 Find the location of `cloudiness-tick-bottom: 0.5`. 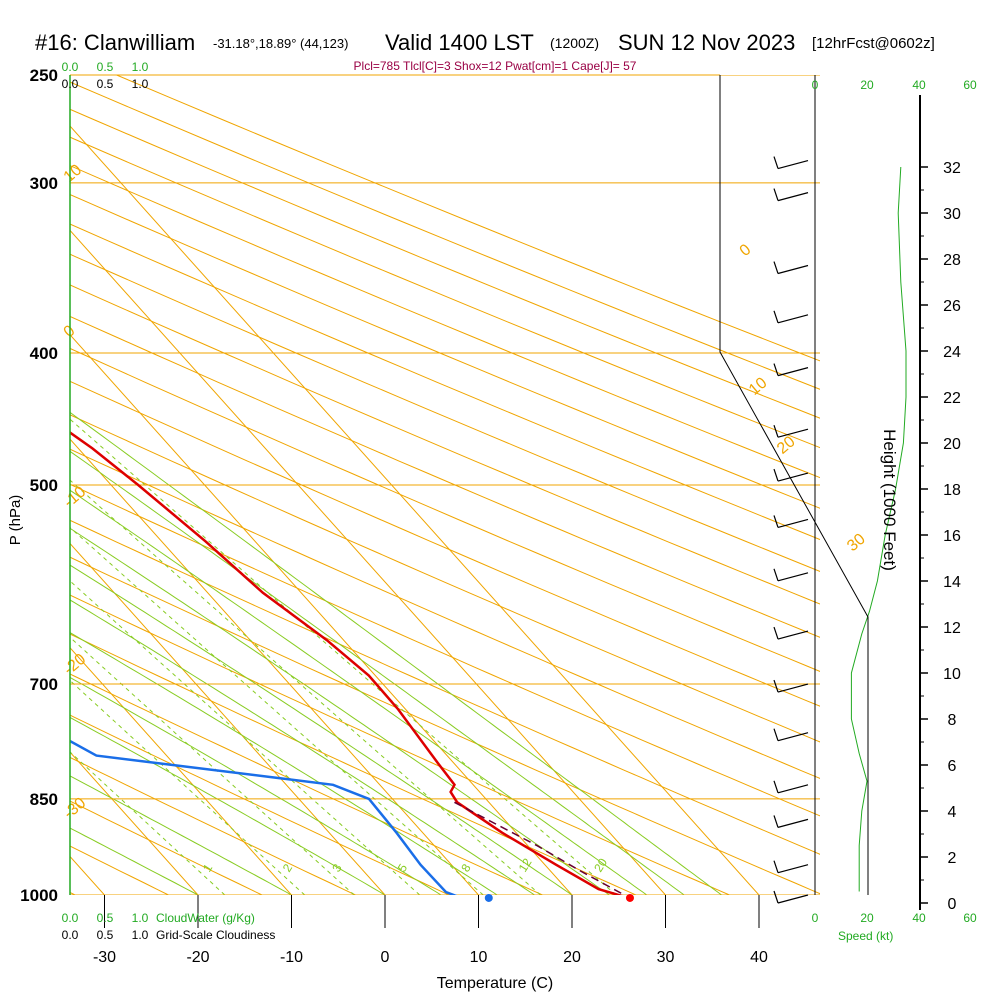

cloudiness-tick-bottom: 0.5 is located at coordinates (105, 935).